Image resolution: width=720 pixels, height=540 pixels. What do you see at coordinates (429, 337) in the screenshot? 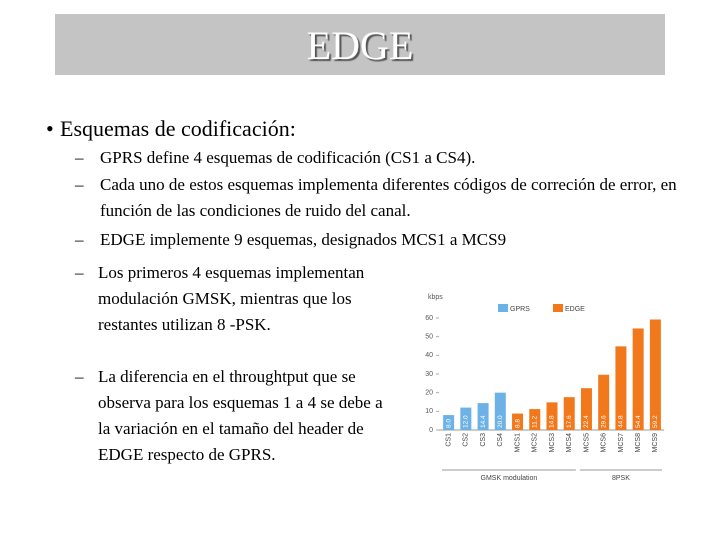
I see `y-tick-label: 50` at bounding box center [429, 337].